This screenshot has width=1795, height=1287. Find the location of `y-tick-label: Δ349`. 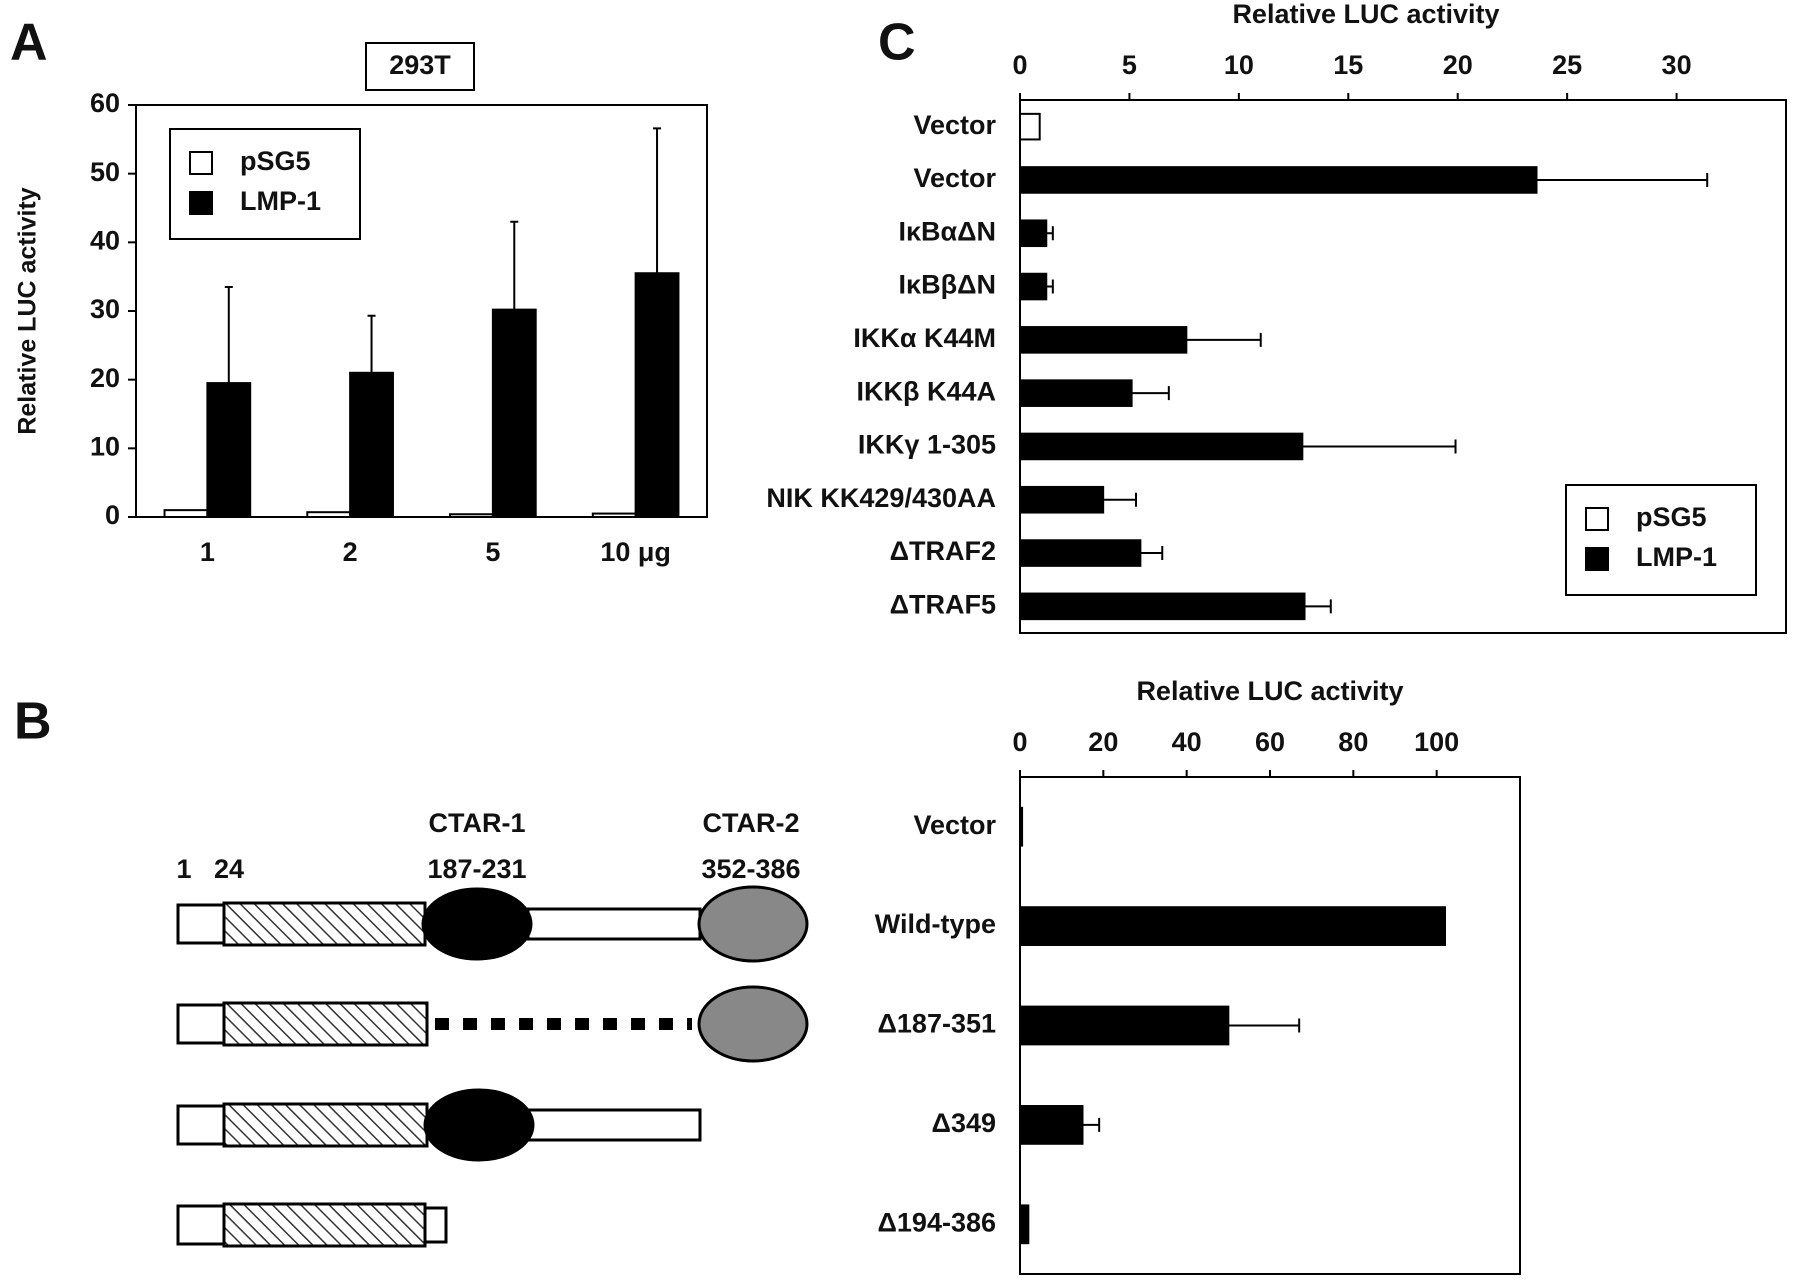

y-tick-label: Δ349 is located at coordinates (964, 1123).